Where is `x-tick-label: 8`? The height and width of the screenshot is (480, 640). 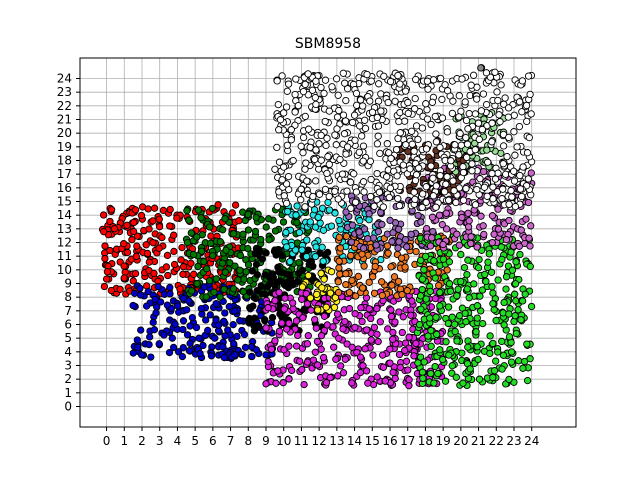
x-tick-label: 8 is located at coordinates (248, 441).